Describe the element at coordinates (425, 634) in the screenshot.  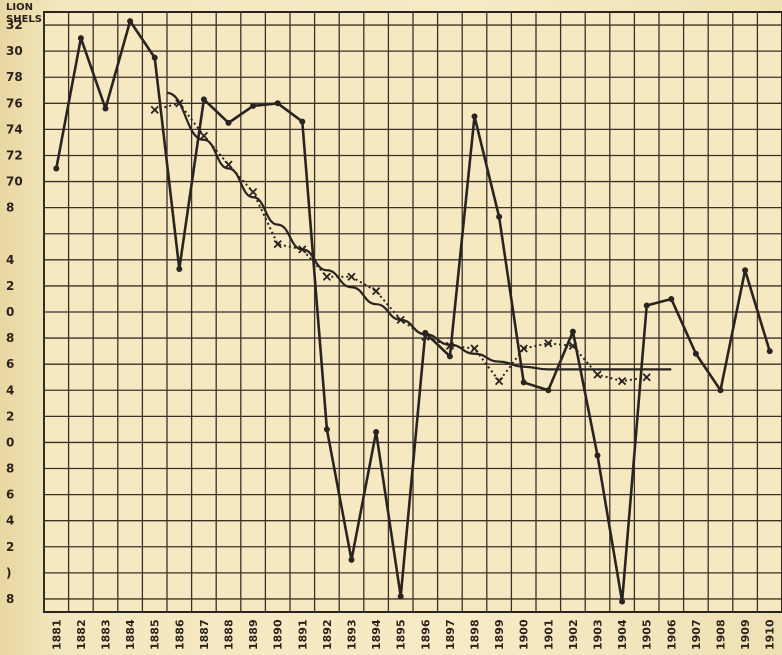
I see `x-tick-label: 1896` at that location.